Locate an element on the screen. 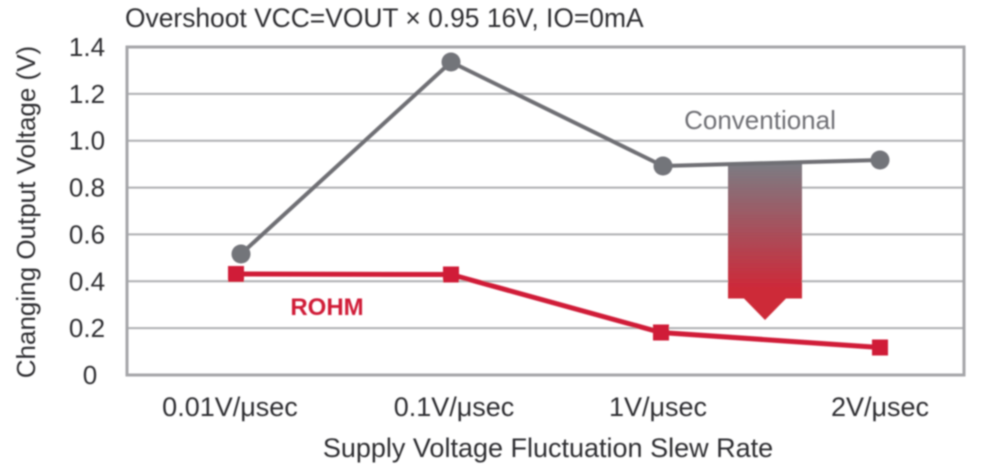 Image resolution: width=1000 pixels, height=474 pixels. svg-text: 0.2 is located at coordinates (87, 328).